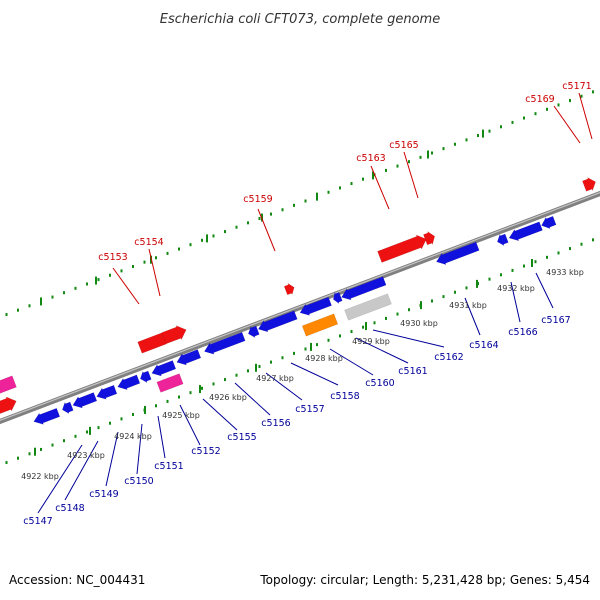  Describe the element at coordinates (168, 466) in the screenshot. I see `reverse-gene-label: c5151` at that location.